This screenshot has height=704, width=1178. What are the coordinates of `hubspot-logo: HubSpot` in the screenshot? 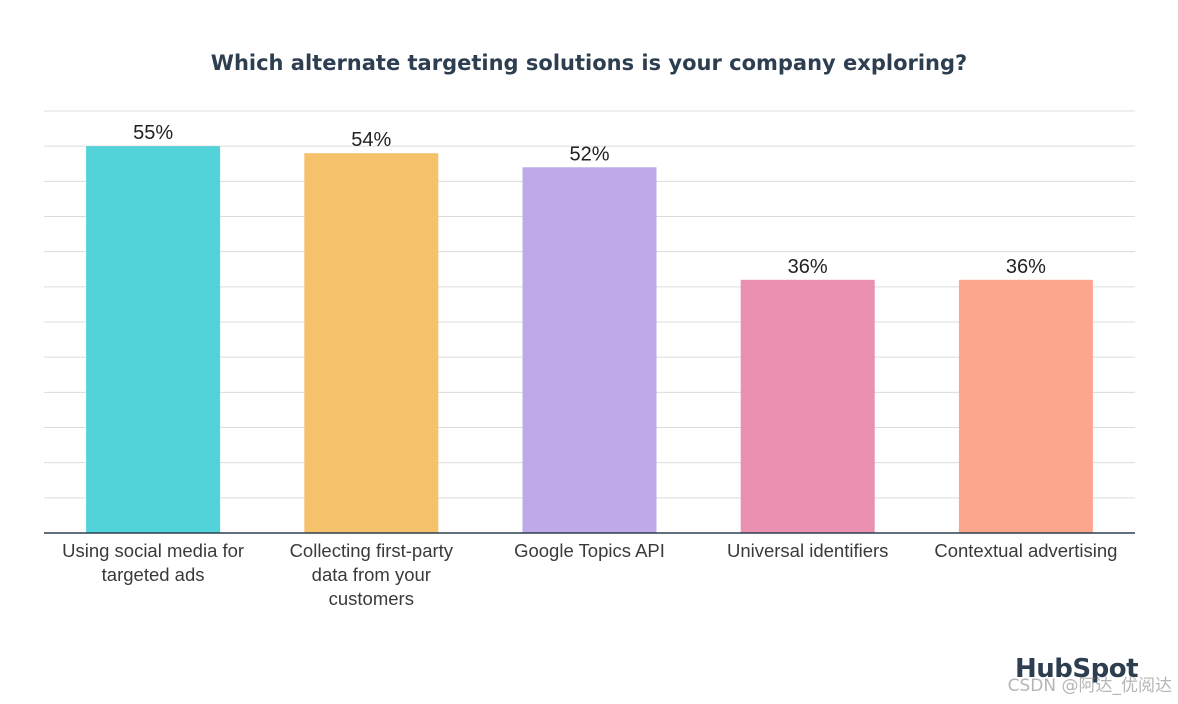 It's located at (1076, 669).